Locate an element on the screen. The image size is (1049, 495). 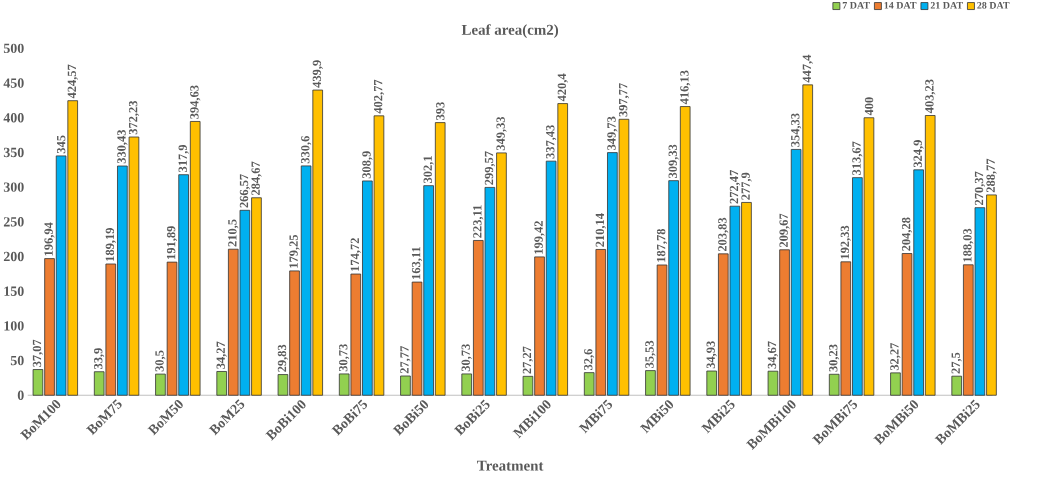
y-tick-label: 350 is located at coordinates (13, 152).